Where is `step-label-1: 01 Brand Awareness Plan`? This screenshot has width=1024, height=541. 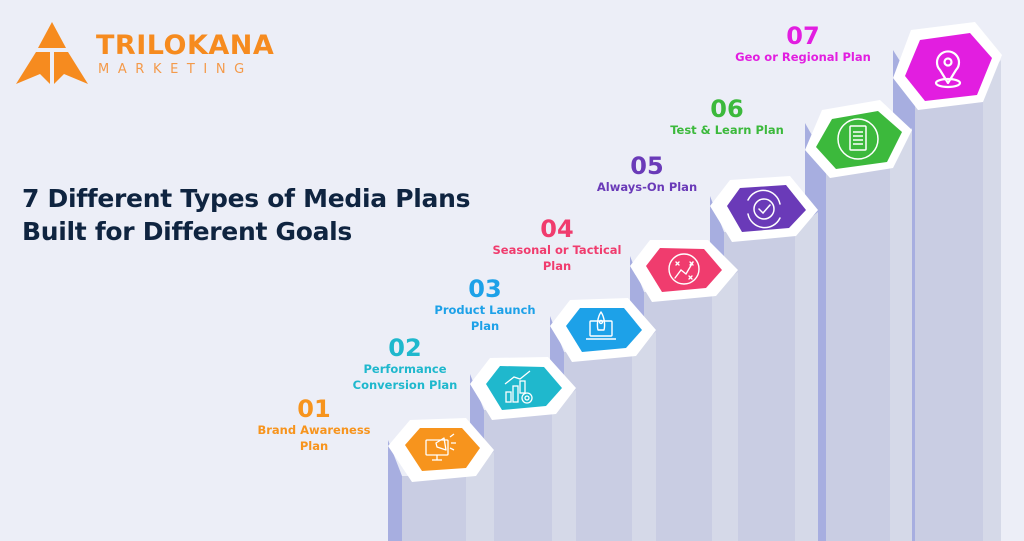 step-label-1: 01 Brand Awareness Plan is located at coordinates (314, 425).